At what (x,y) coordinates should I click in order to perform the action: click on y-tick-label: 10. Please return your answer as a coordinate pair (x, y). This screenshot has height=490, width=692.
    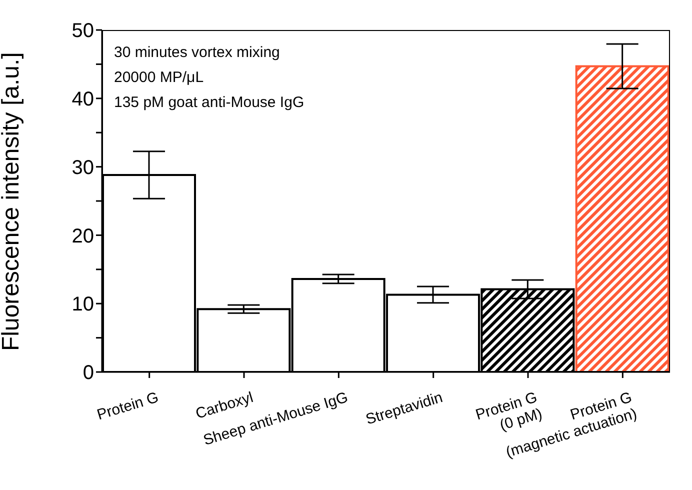
    Looking at the image, I should click on (83, 305).